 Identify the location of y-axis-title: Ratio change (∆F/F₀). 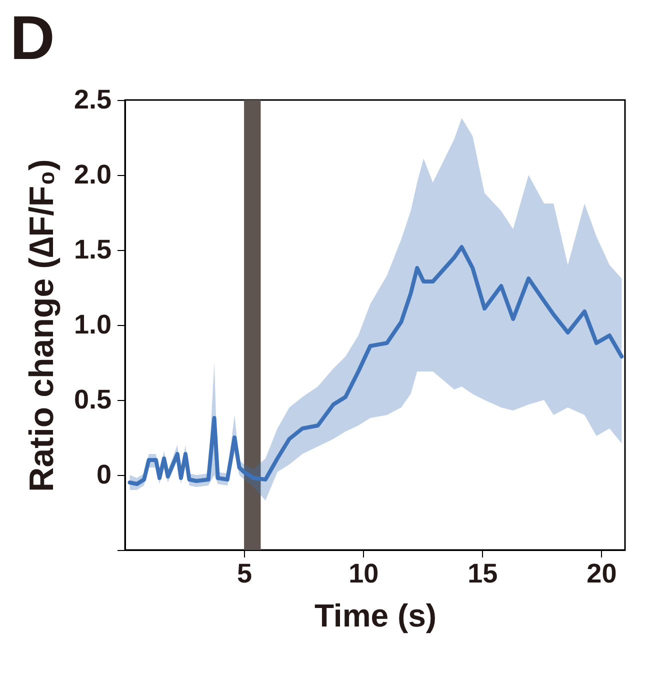
(41, 325).